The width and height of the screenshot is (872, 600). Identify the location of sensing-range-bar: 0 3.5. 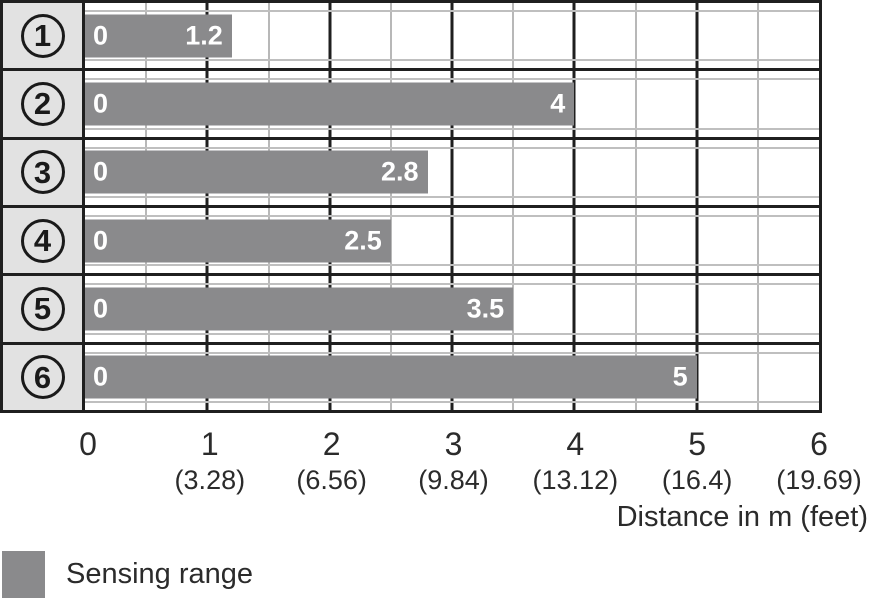
(299, 309).